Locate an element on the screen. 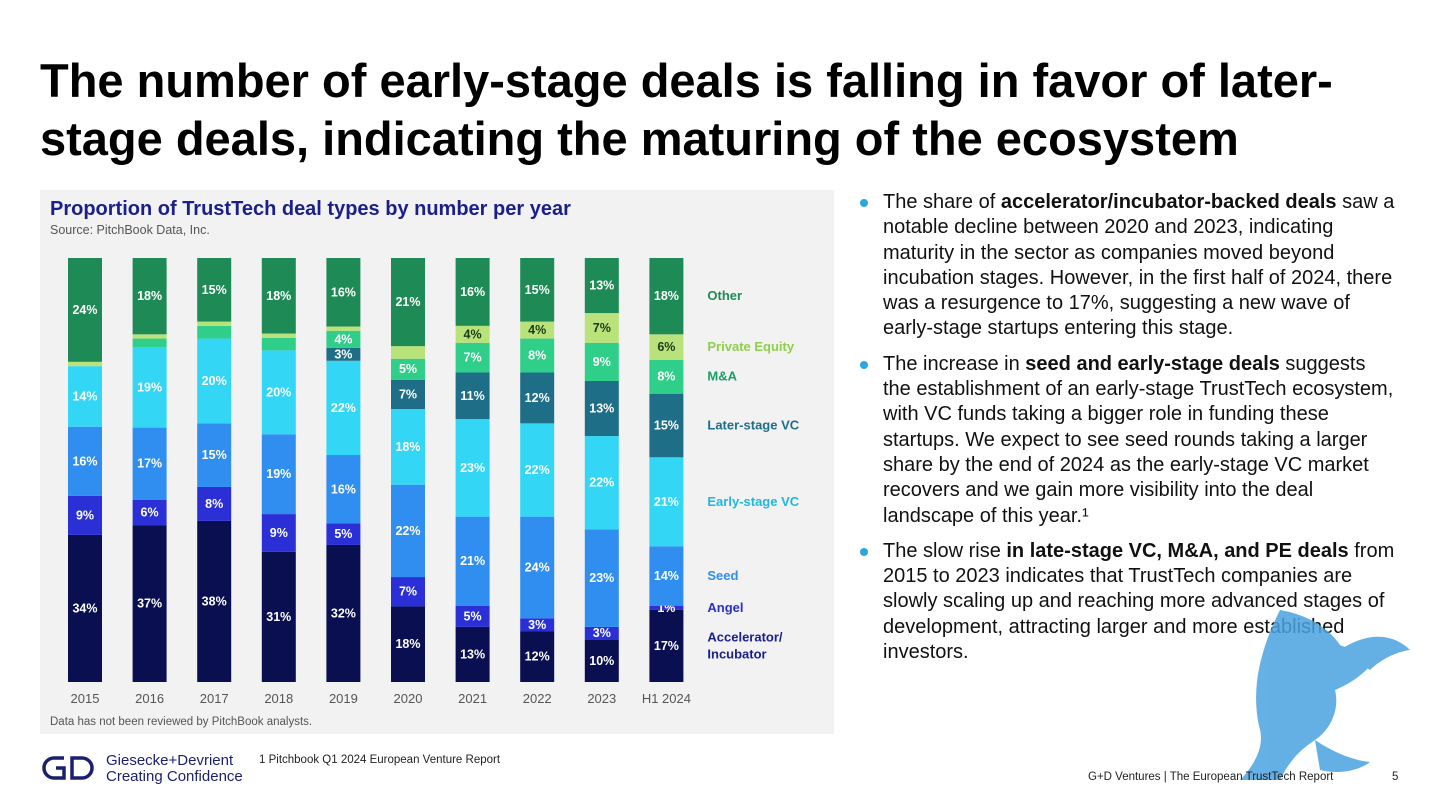 The width and height of the screenshot is (1440, 810). data-label: 9% is located at coordinates (279, 533).